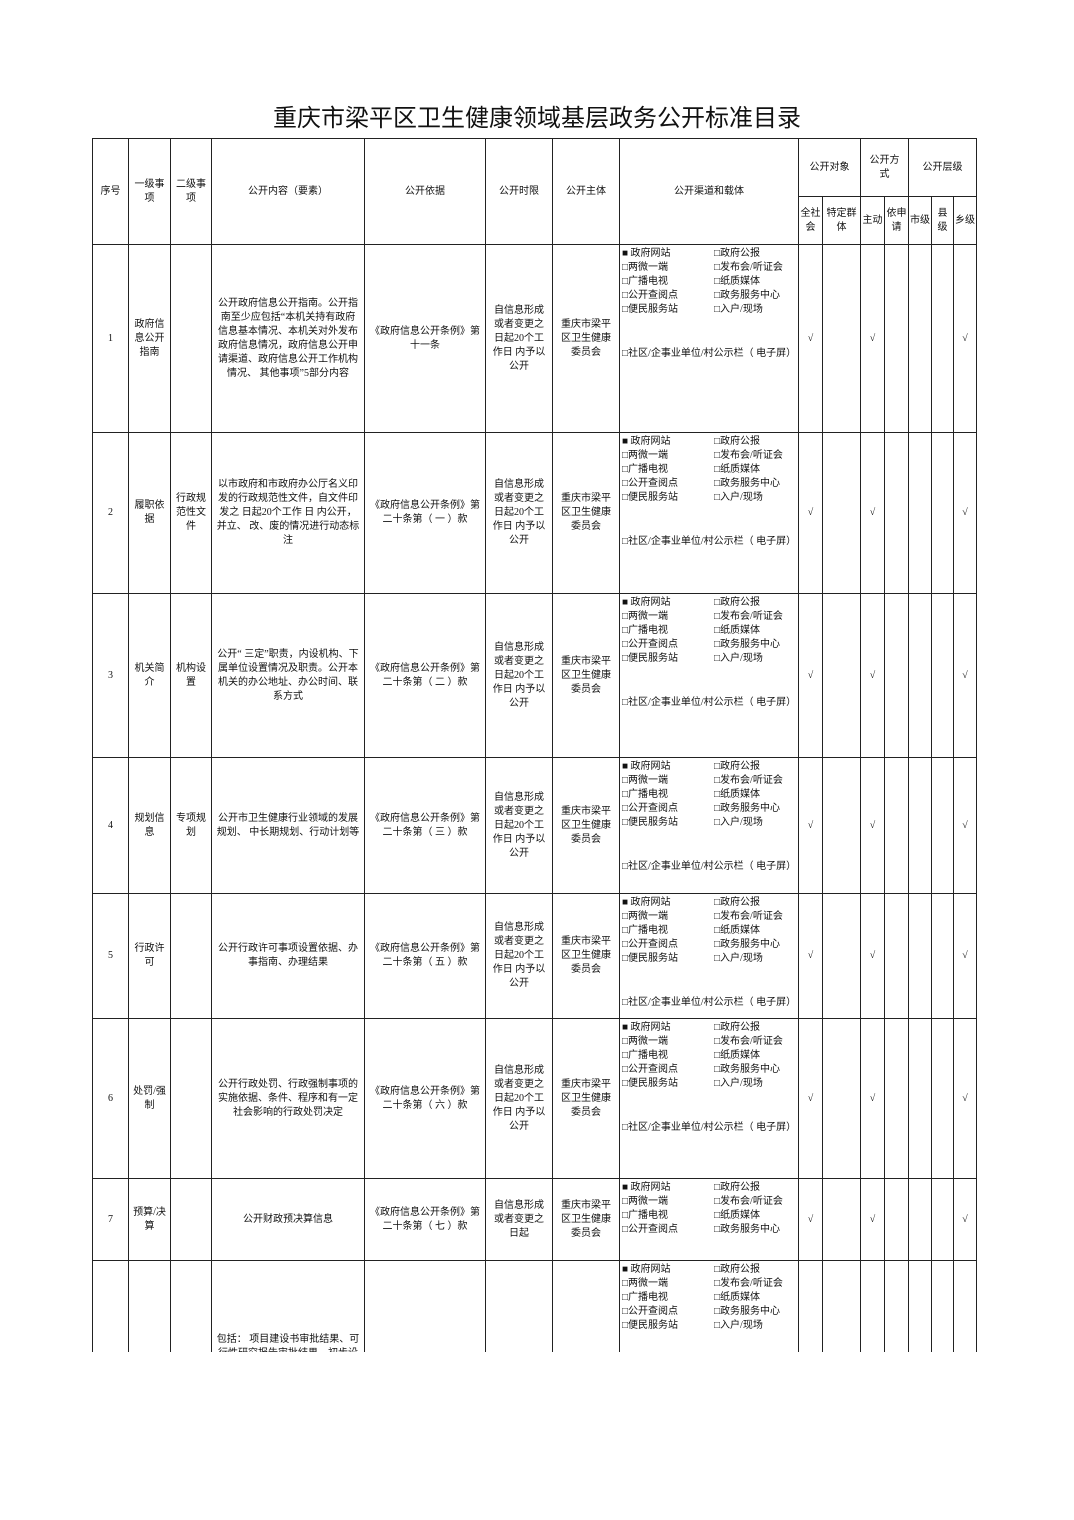  What do you see at coordinates (425, 825) in the screenshot?
I see `cell-basis: 《政府信息公开条例》第二十条第（ 三 ）款` at bounding box center [425, 825].